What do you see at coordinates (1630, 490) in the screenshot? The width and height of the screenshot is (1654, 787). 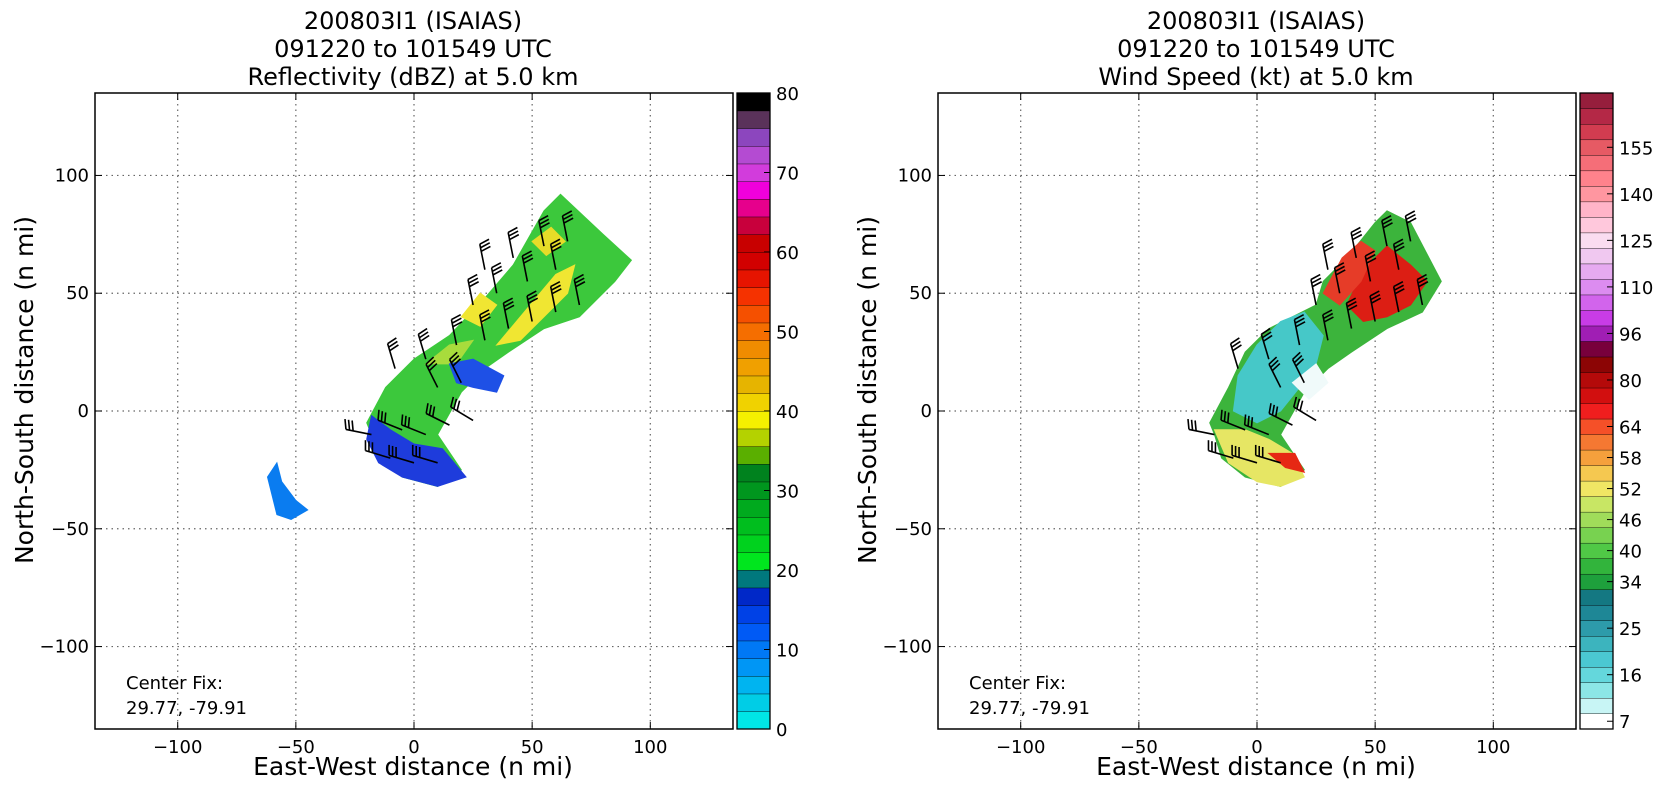 I see `colorbar-tick-label: 52` at bounding box center [1630, 490].